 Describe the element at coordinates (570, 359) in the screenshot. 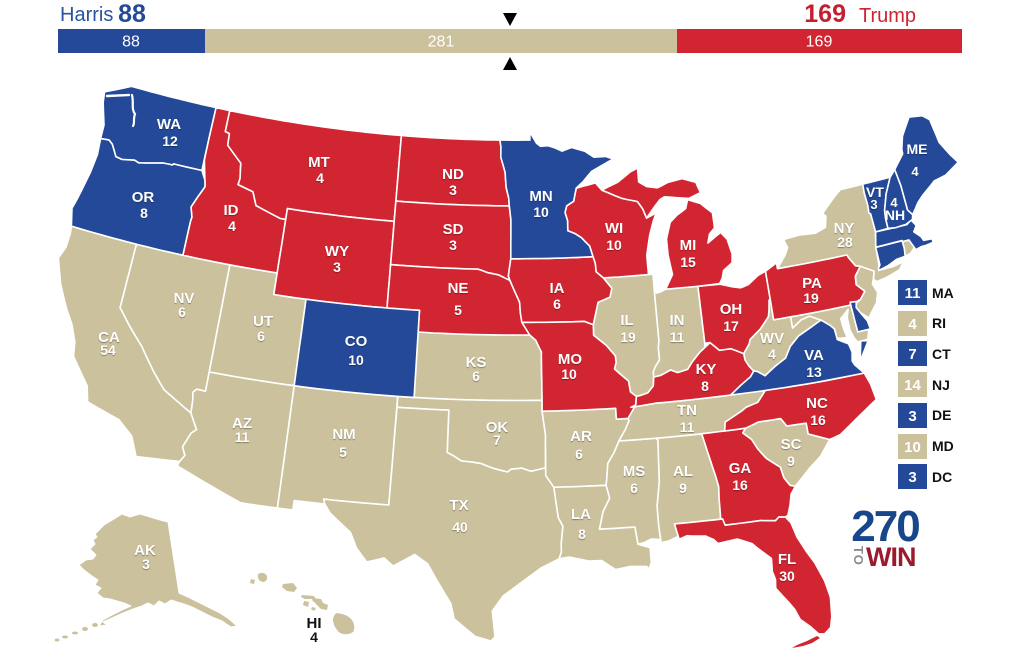

I see `svg-text: MO` at that location.